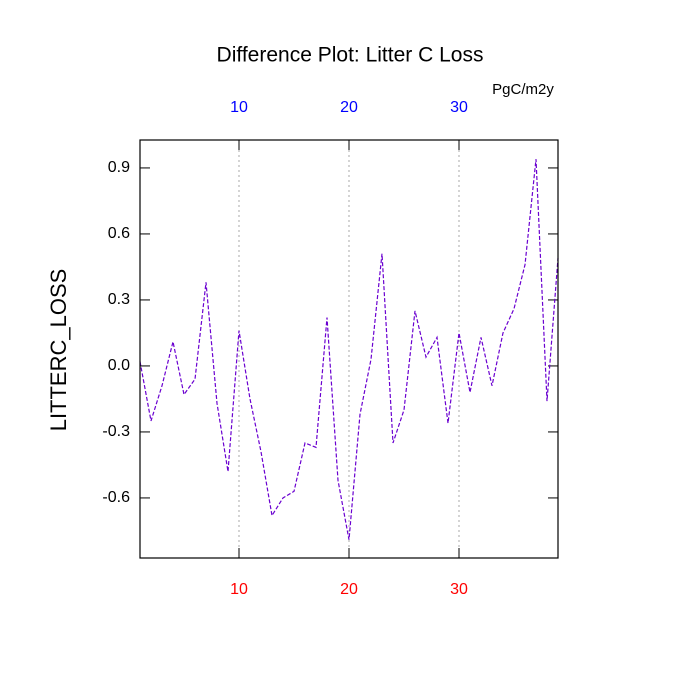 This screenshot has width=700, height=700. Describe the element at coordinates (119, 299) in the screenshot. I see `y-tick-label: 0.3` at that location.